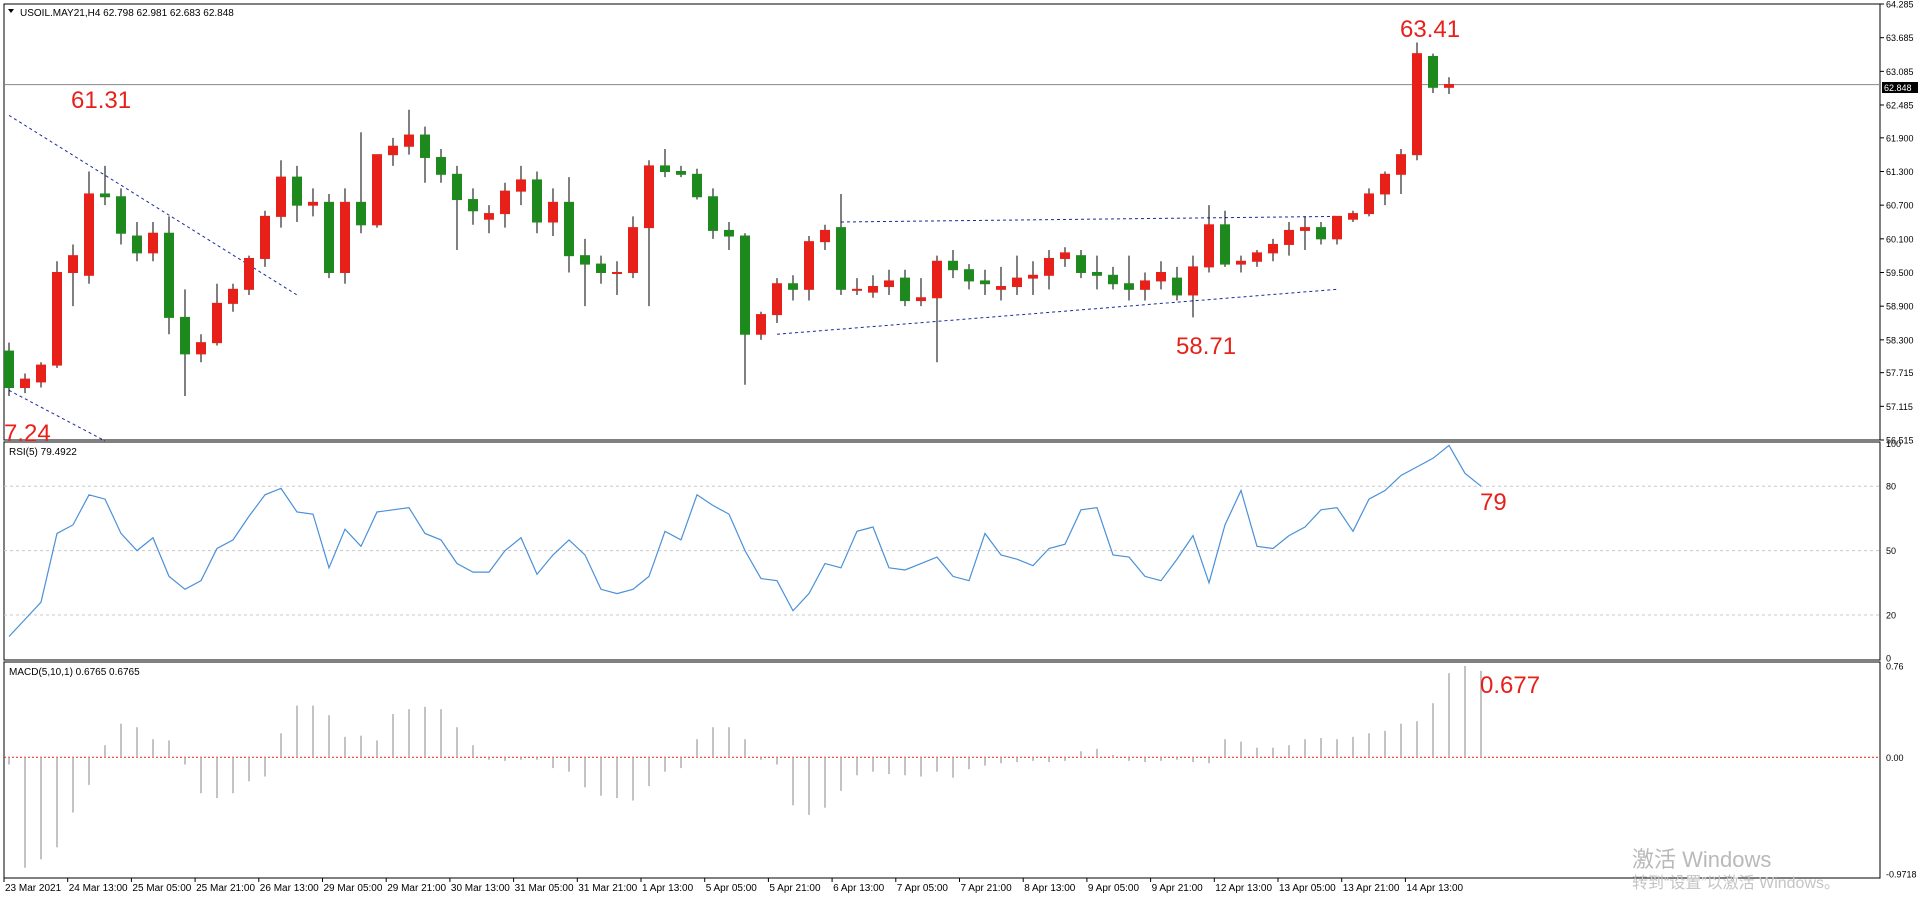 The height and width of the screenshot is (900, 1920). Describe the element at coordinates (1895, 667) in the screenshot. I see `macd-tick-label: 0.76` at that location.